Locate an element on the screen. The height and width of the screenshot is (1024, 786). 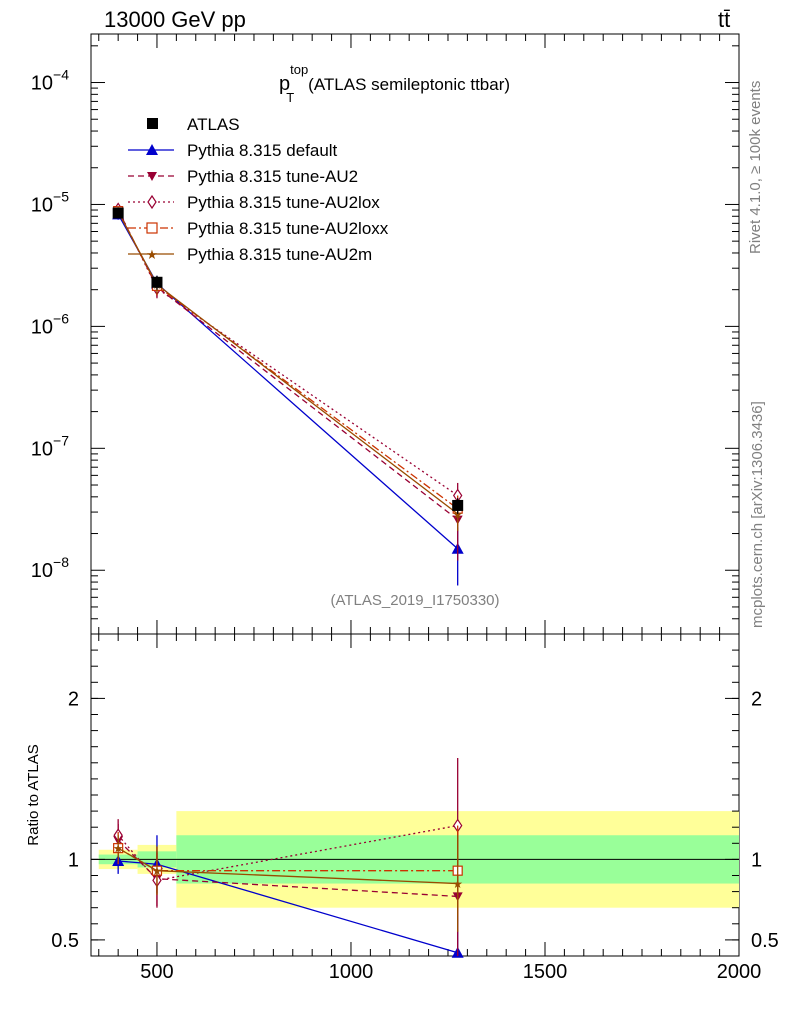
x-tick-label-500: 500 is located at coordinates (156, 972).